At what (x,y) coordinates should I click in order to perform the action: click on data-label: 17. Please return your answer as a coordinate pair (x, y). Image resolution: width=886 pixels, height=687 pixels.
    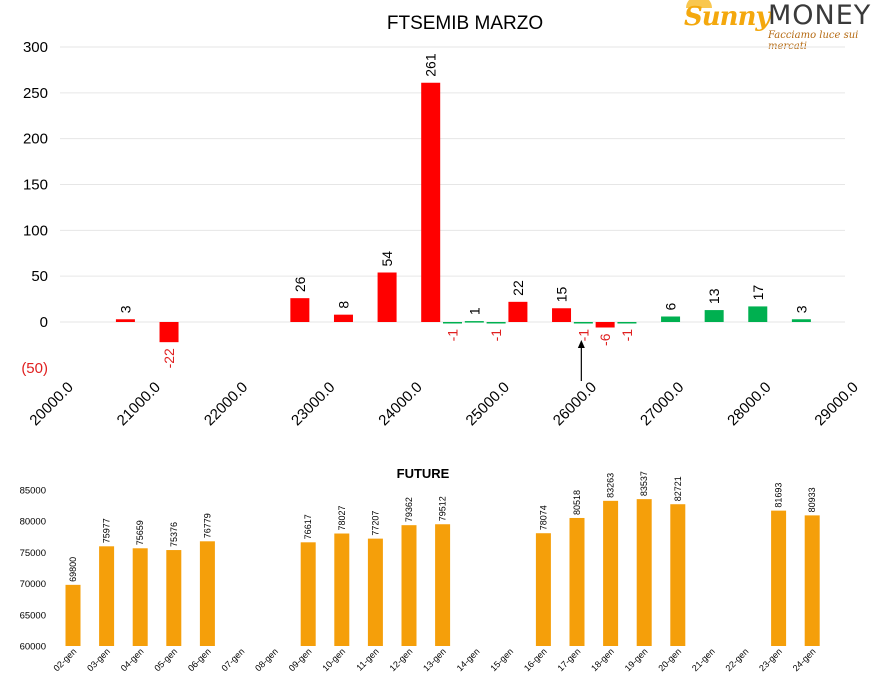
    Looking at the image, I should click on (758, 293).